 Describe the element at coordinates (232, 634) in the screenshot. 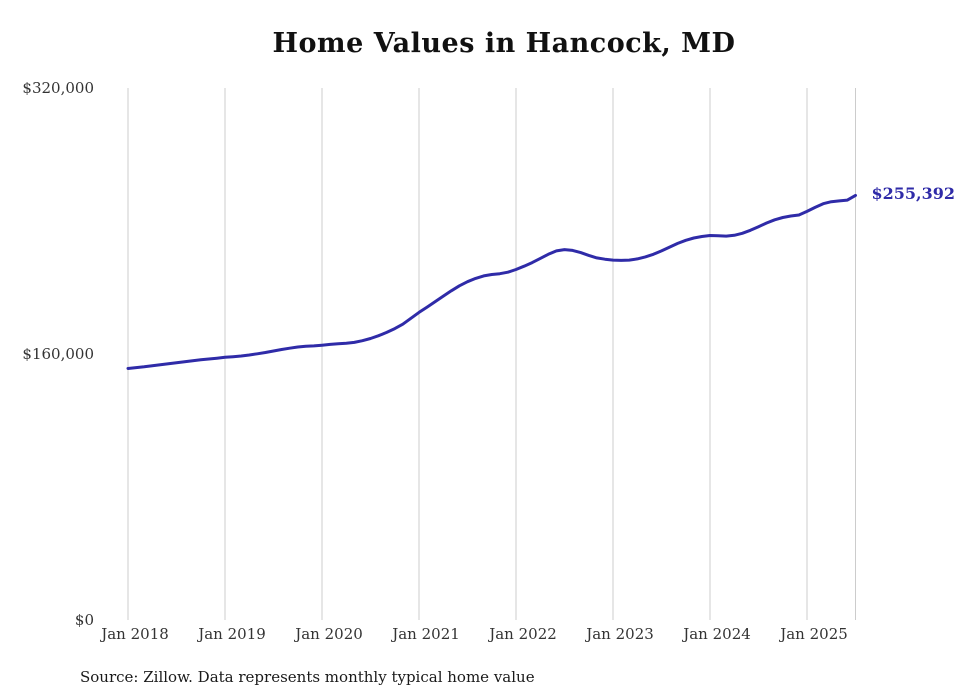

I see `x-tick-label: Jan 2019` at that location.